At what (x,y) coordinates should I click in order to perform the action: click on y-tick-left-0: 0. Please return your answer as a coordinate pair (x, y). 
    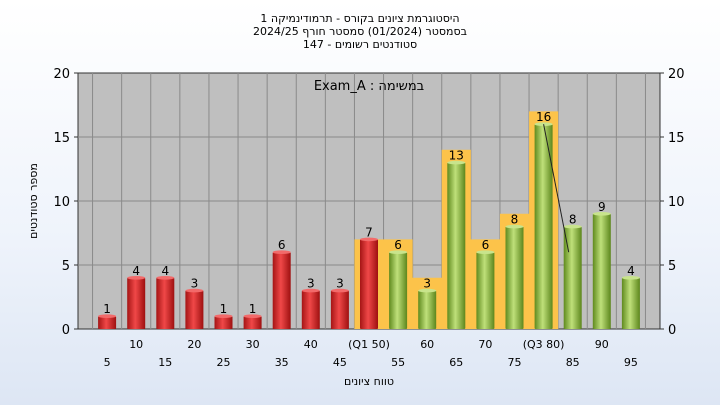
    Looking at the image, I should click on (66, 330).